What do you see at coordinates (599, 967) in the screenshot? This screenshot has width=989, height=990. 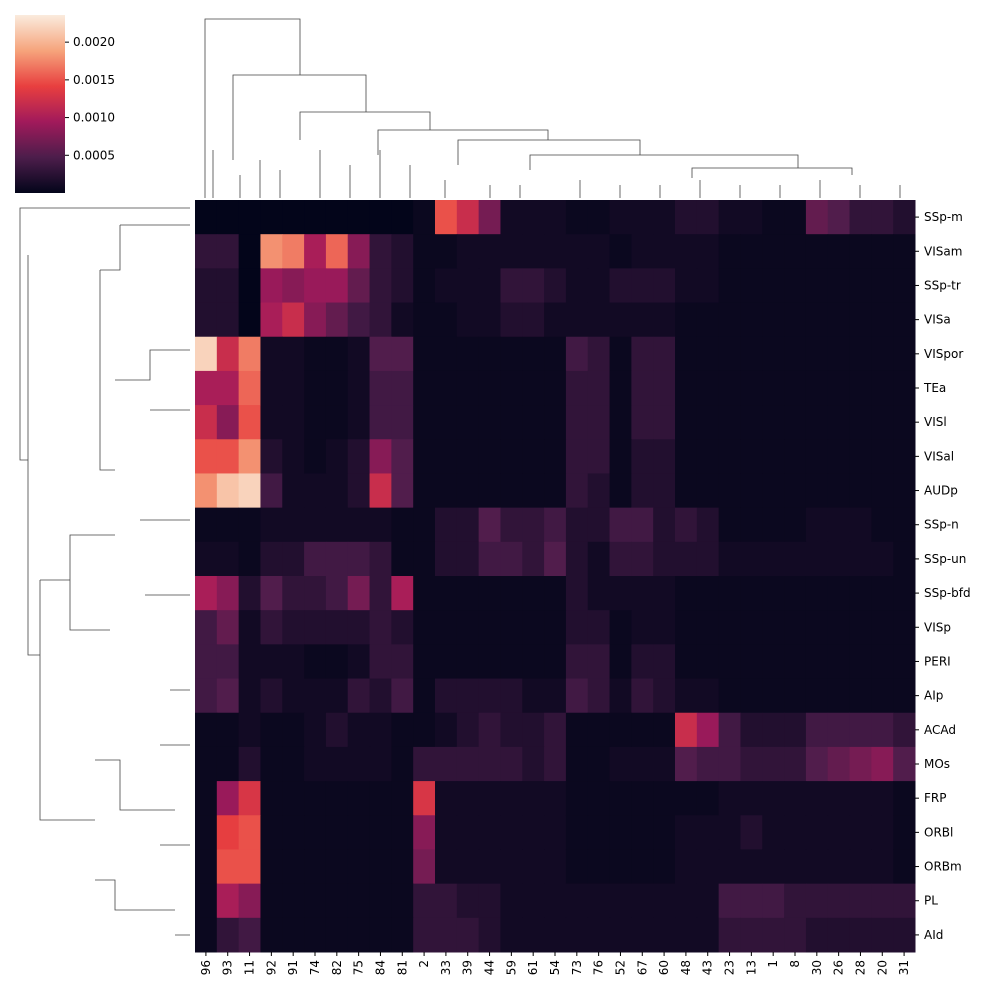 I see `x-tick-label: 76` at bounding box center [599, 967].